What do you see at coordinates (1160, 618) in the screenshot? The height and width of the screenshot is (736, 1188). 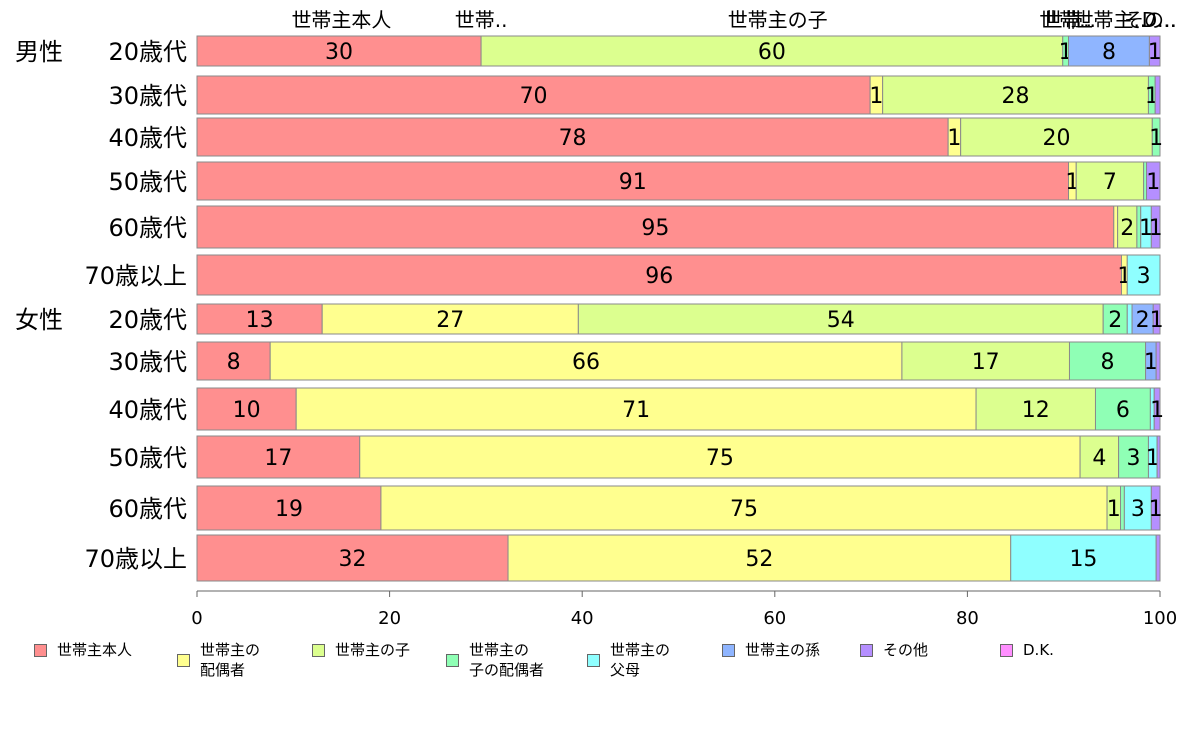 I see `x-tick-label: 100` at bounding box center [1160, 618].